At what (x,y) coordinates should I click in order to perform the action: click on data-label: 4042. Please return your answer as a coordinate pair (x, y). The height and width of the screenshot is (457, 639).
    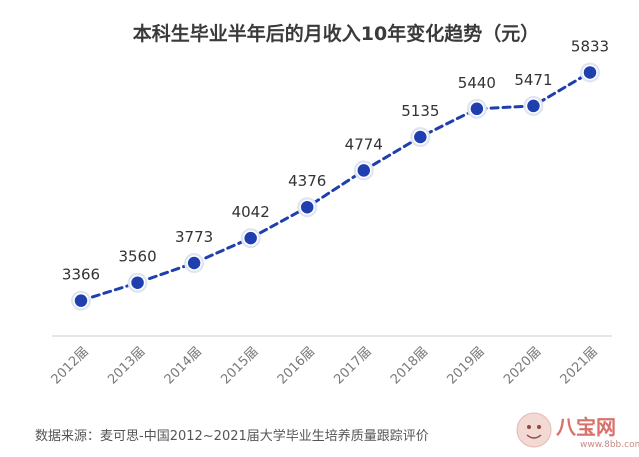
    Looking at the image, I should click on (251, 212).